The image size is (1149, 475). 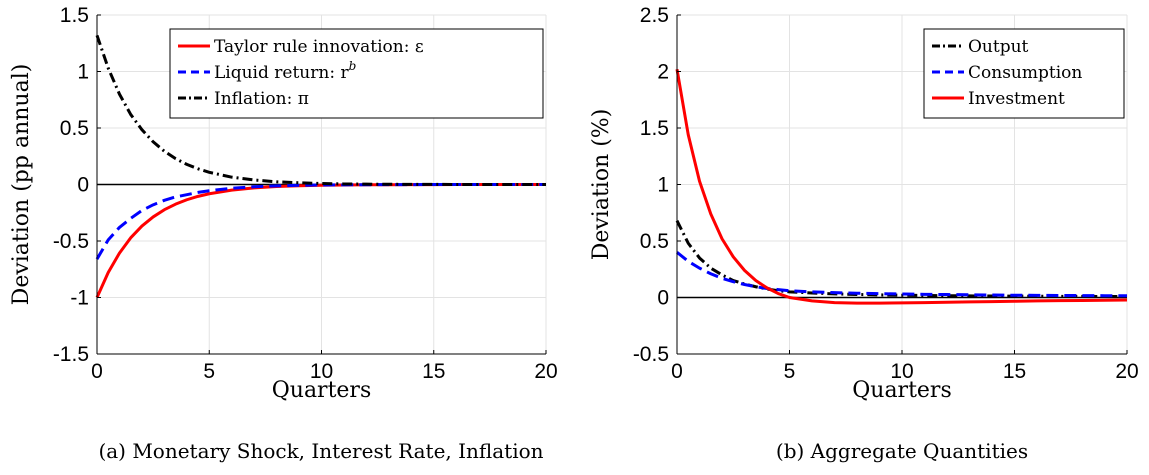 What do you see at coordinates (998, 47) in the screenshot?
I see `legend-entry: Output` at bounding box center [998, 47].